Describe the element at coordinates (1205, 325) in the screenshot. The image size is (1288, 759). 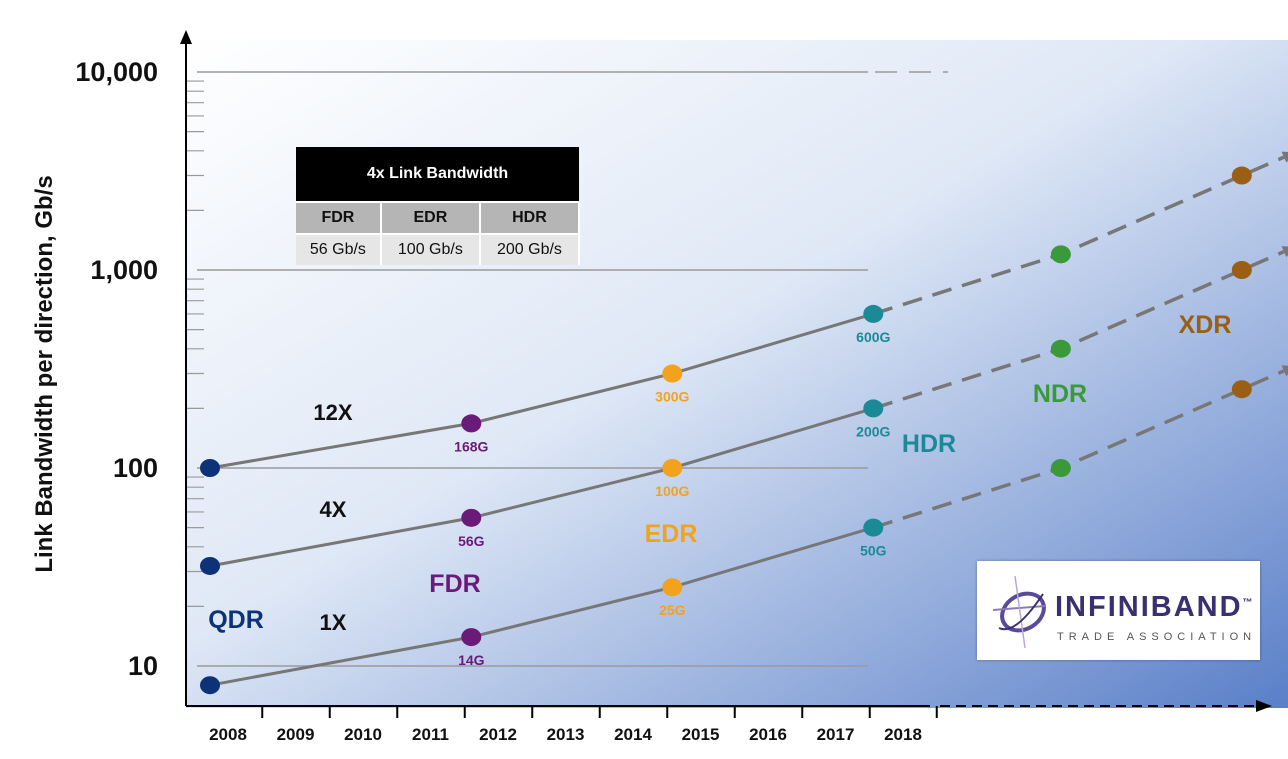
I see `generation-label-XDR: XDR` at that location.